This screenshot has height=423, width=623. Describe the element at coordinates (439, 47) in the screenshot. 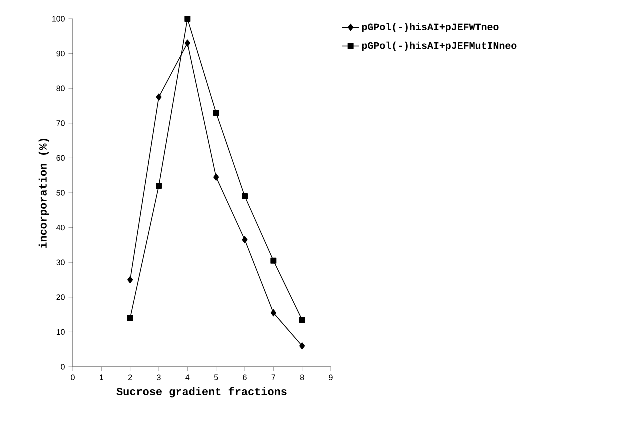

I see `legend-label: pGPol(-)hisAI+pJEFMutINneo` at that location.